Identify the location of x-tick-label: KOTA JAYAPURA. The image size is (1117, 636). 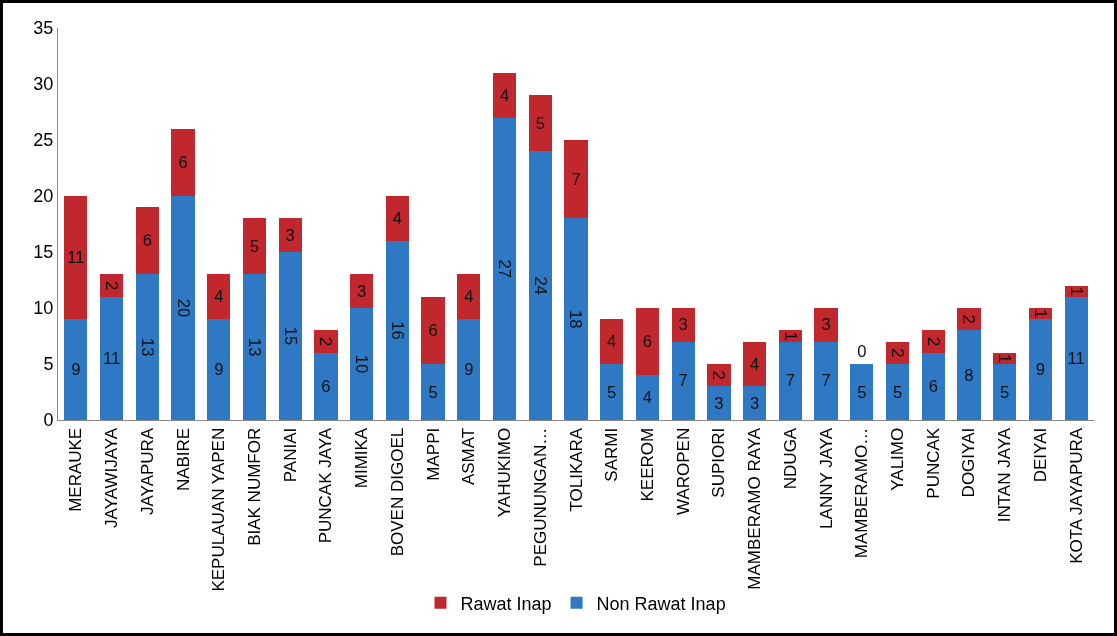
(1076, 495).